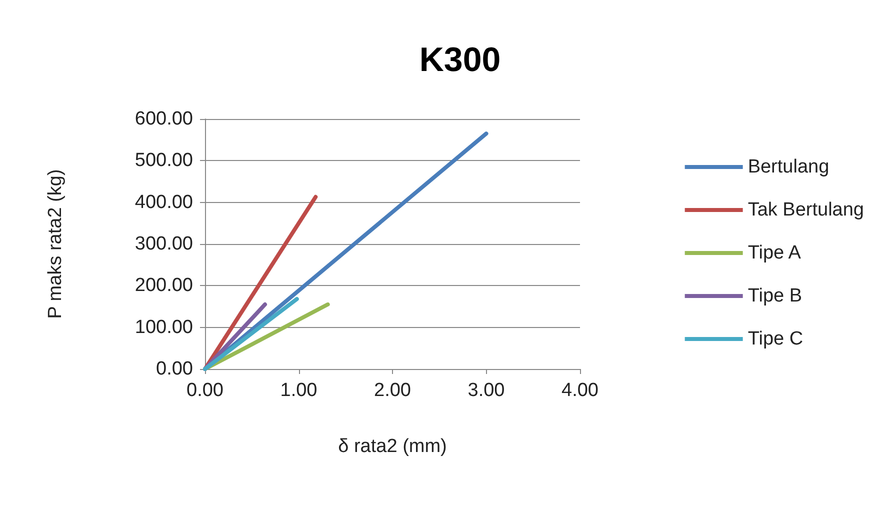  What do you see at coordinates (806, 210) in the screenshot?
I see `legend-label: Tak Bertulang` at bounding box center [806, 210].